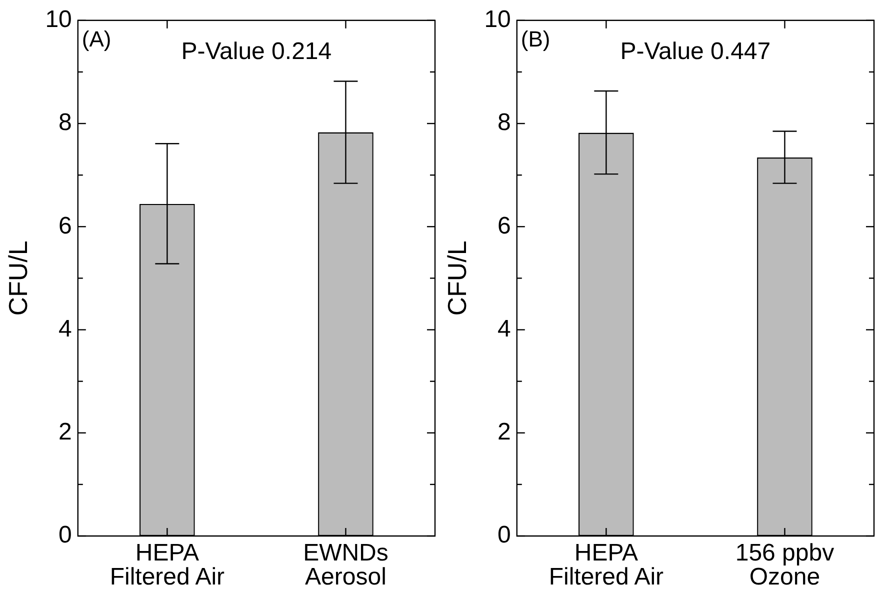 The image size is (878, 596). Describe the element at coordinates (345, 565) in the screenshot. I see `x-tick-label: EWNDs Aerosol` at that location.